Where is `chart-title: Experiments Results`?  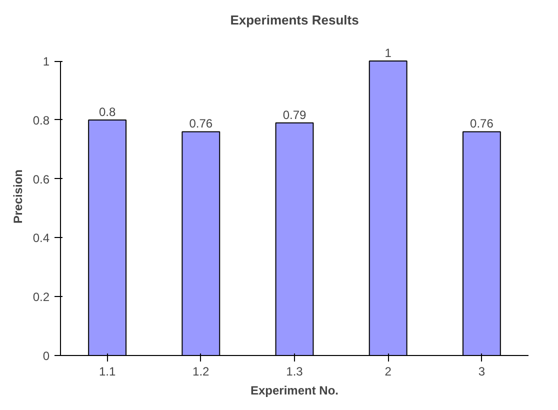 chart-title: Experiments Results is located at coordinates (294, 20).